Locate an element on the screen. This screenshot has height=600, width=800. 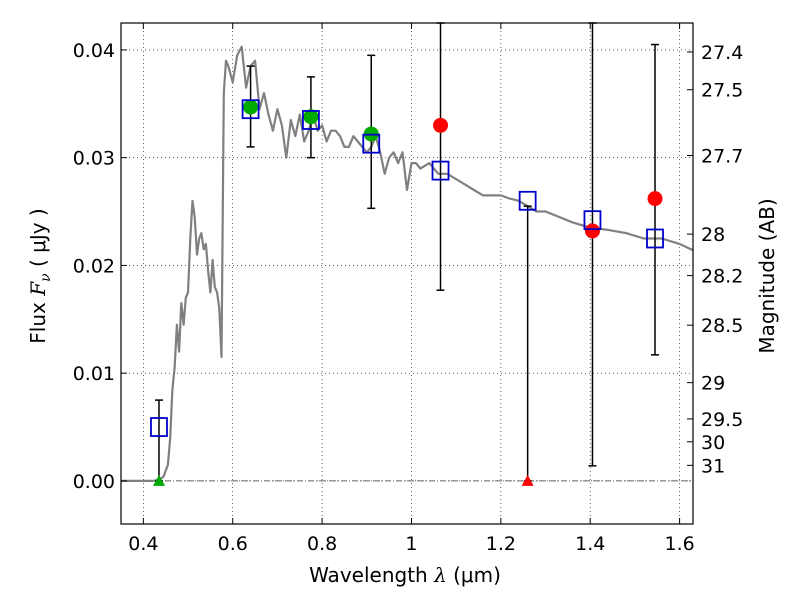
x-tick-label: 1.6 is located at coordinates (679, 544).